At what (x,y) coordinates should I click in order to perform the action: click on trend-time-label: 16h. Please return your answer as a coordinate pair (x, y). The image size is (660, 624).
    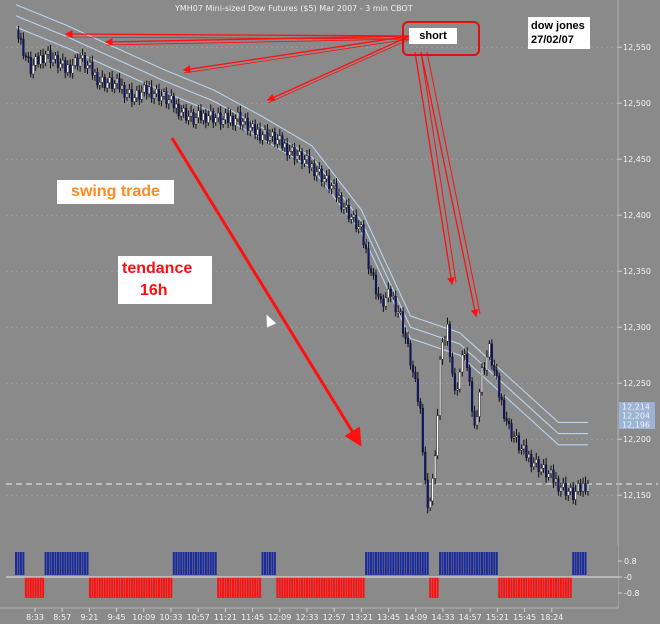
    Looking at the image, I should click on (154, 290).